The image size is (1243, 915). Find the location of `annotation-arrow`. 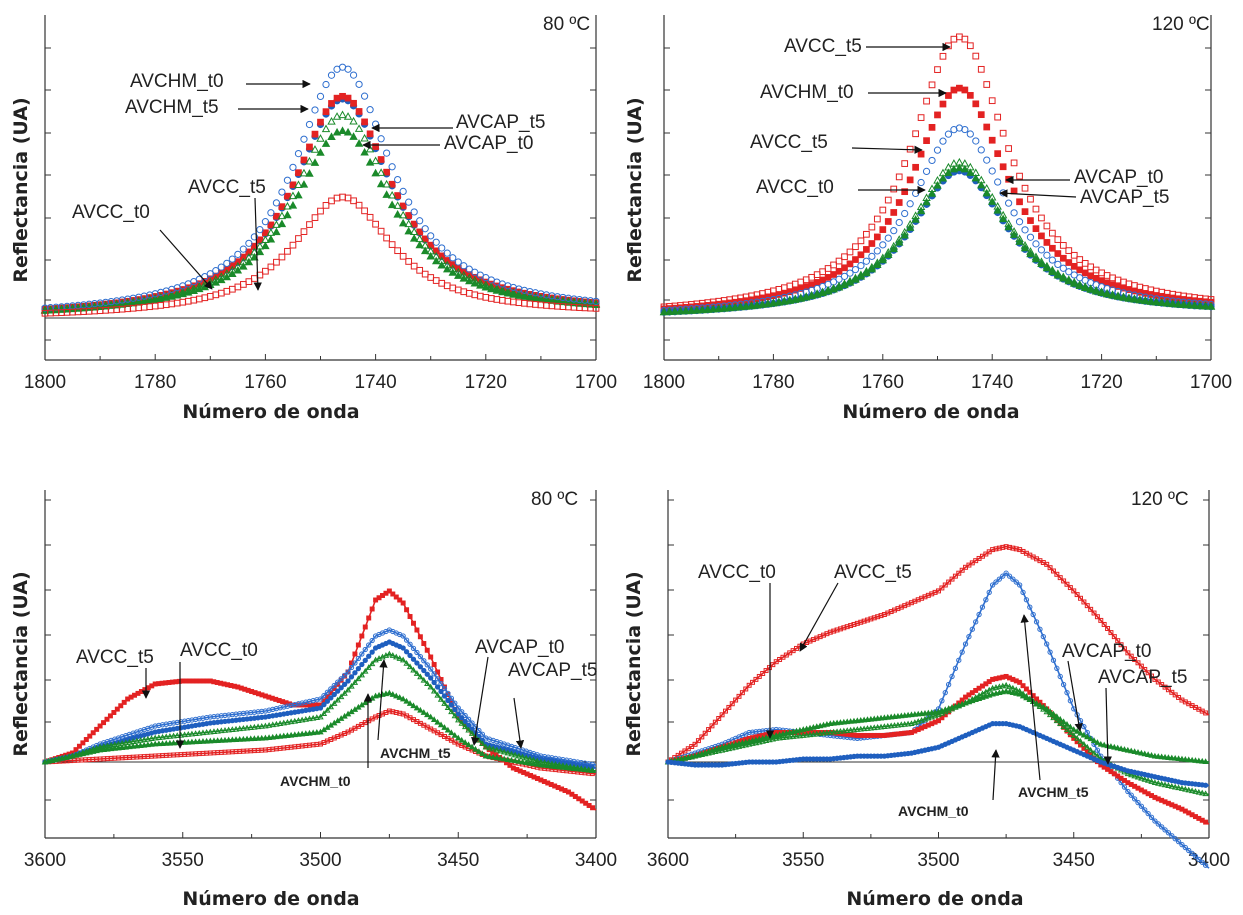

annotation-arrow is located at coordinates (995, 775).